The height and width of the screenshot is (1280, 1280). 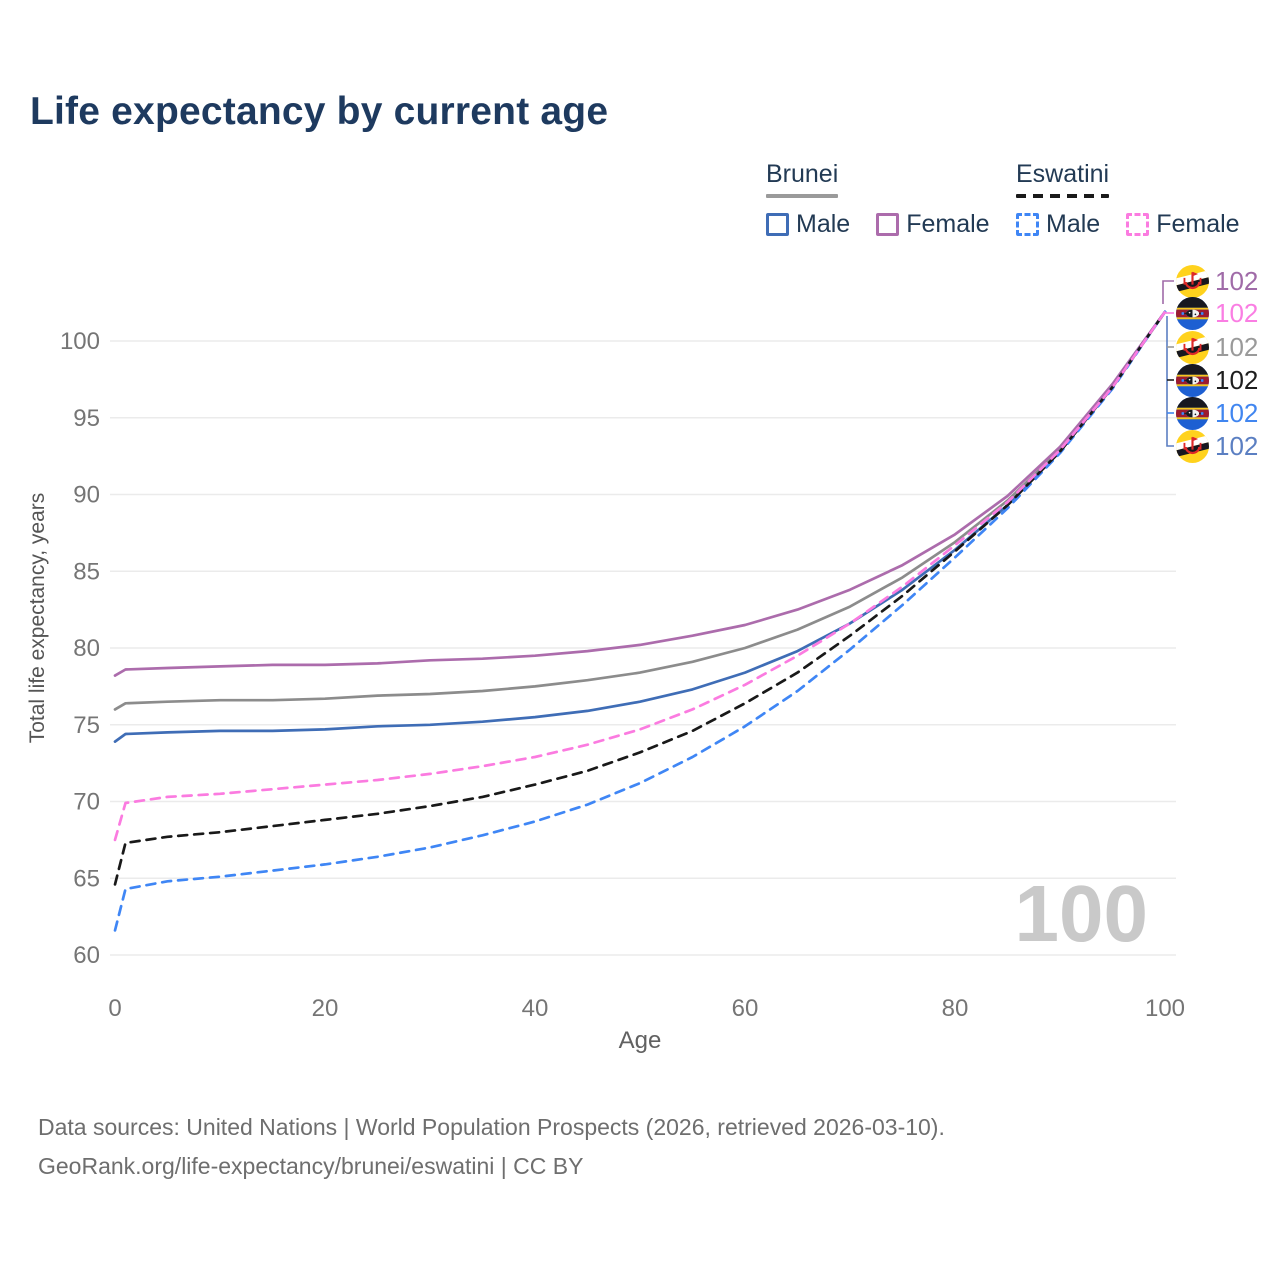 I want to click on legend-item-brunei-female: Female, so click(x=933, y=224).